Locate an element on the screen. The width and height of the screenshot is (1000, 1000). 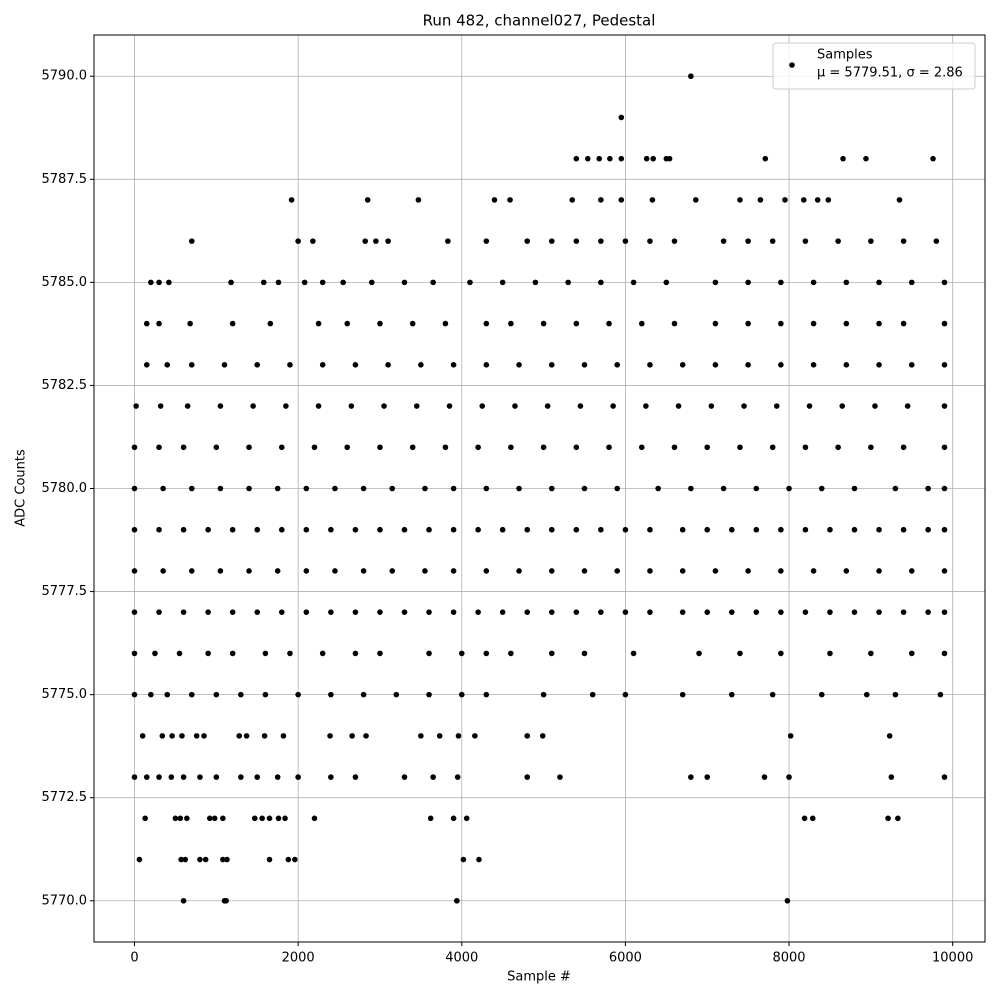
legend-marker is located at coordinates (792, 65).